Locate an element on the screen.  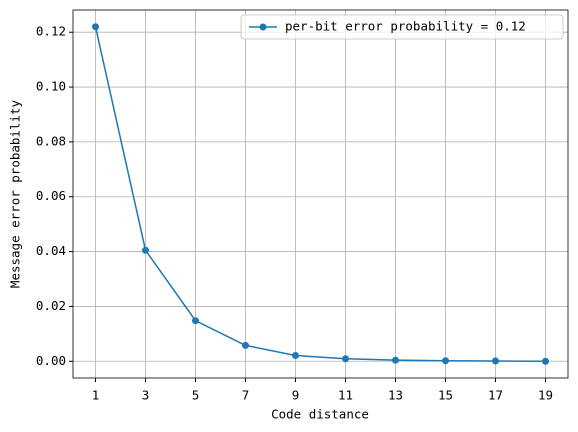
y-tick-label: 0.04 is located at coordinates (51, 250).